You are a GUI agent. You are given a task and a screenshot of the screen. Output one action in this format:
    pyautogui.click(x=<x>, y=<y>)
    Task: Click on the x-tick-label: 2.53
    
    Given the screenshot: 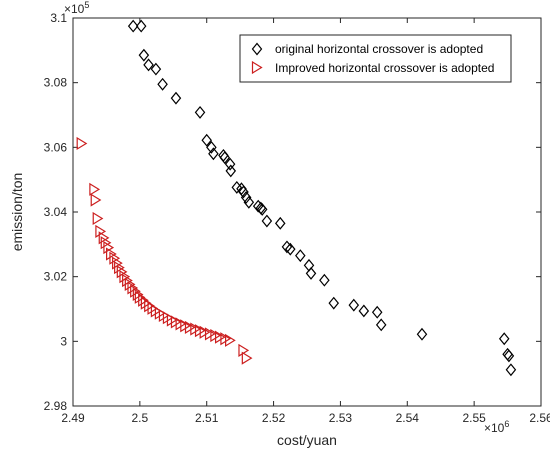 What is the action you would take?
    pyautogui.click(x=341, y=418)
    